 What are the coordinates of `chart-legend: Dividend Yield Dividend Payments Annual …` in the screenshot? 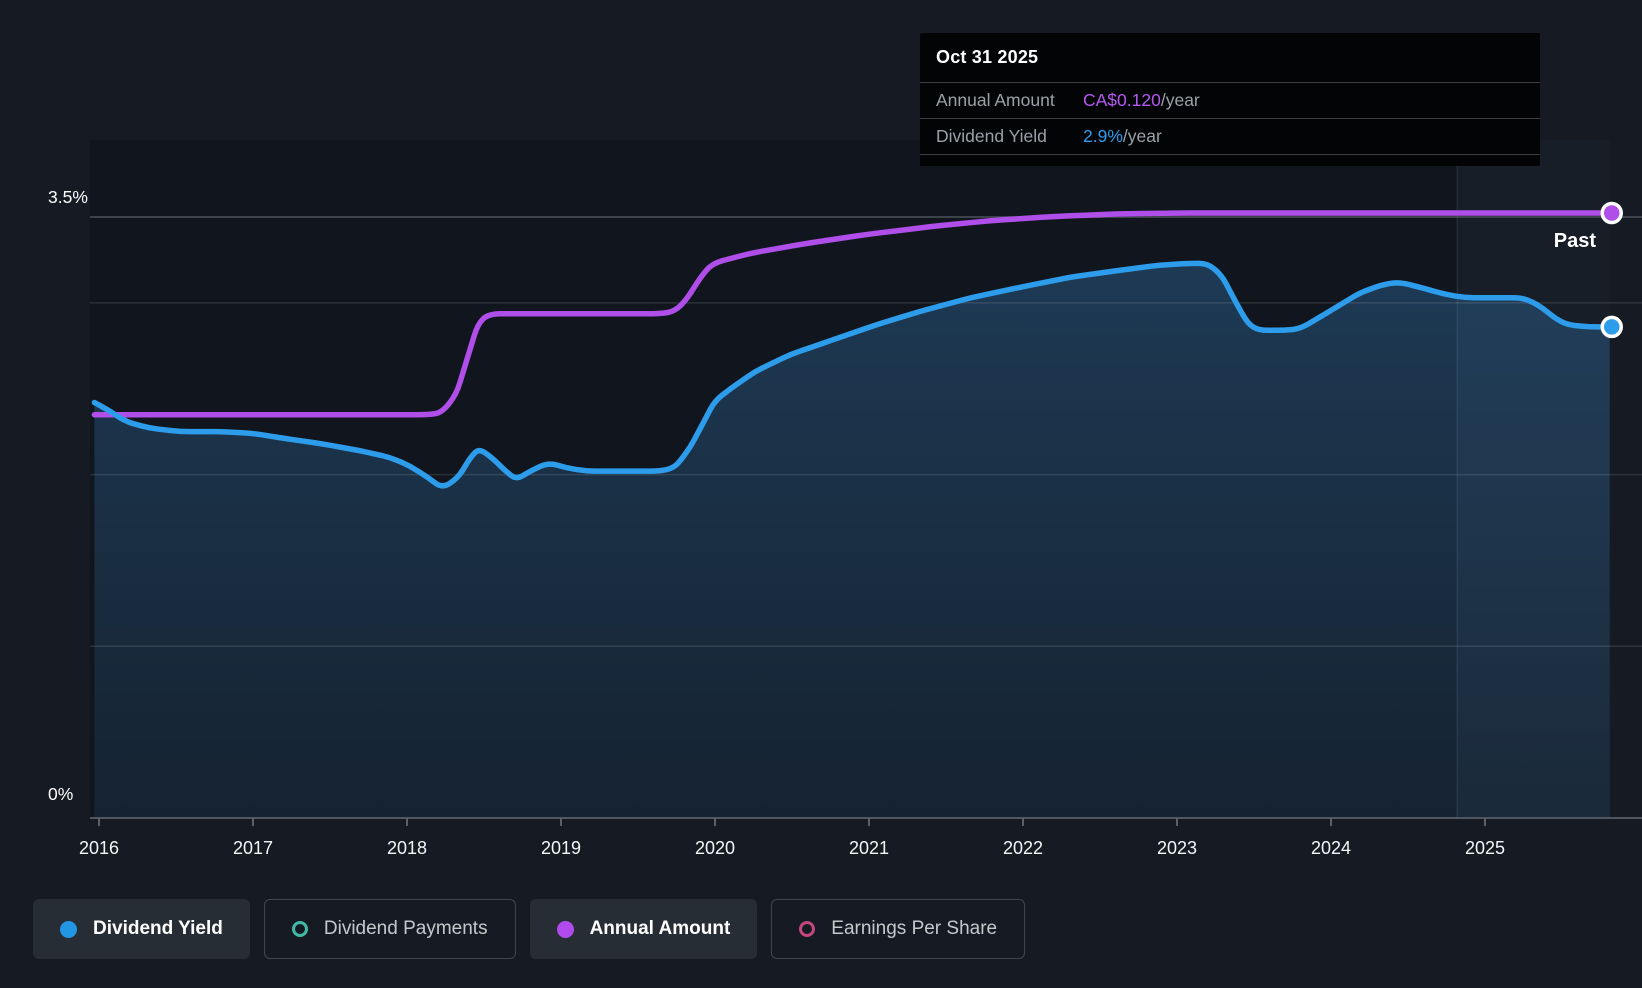 It's located at (529, 929).